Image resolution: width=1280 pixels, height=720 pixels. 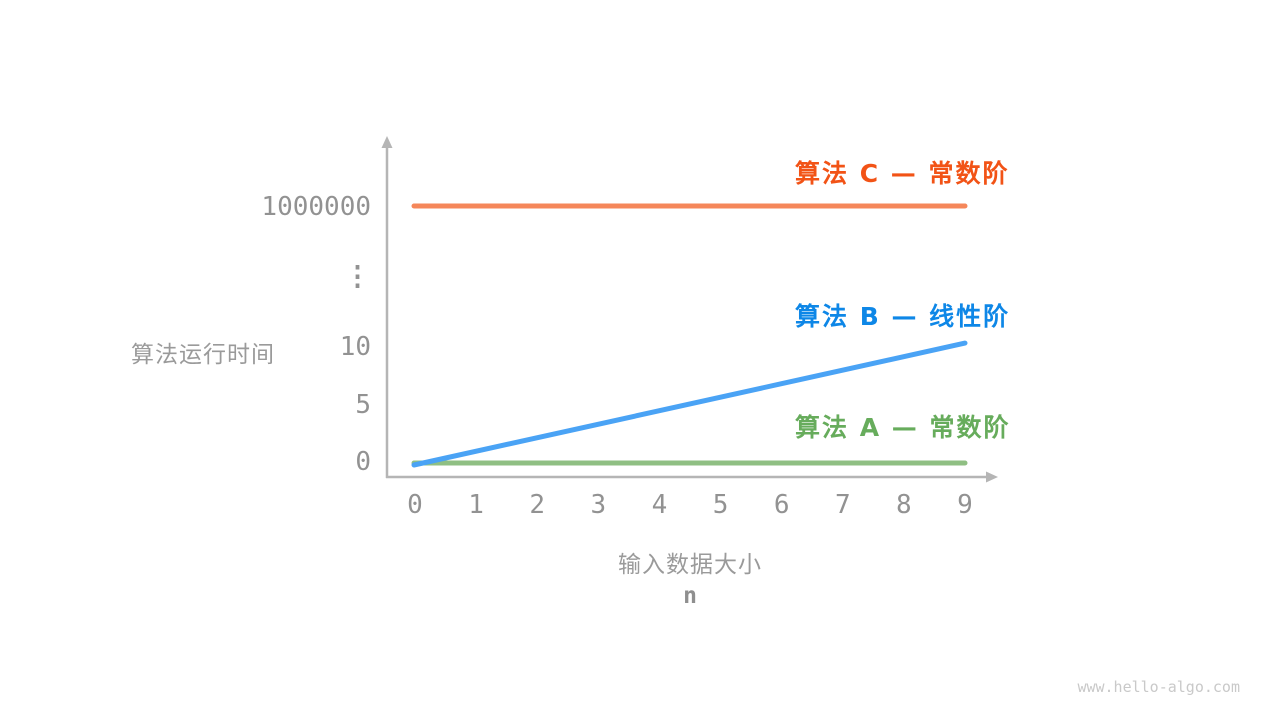 What do you see at coordinates (537, 505) in the screenshot?
I see `x-tick-label: 2` at bounding box center [537, 505].